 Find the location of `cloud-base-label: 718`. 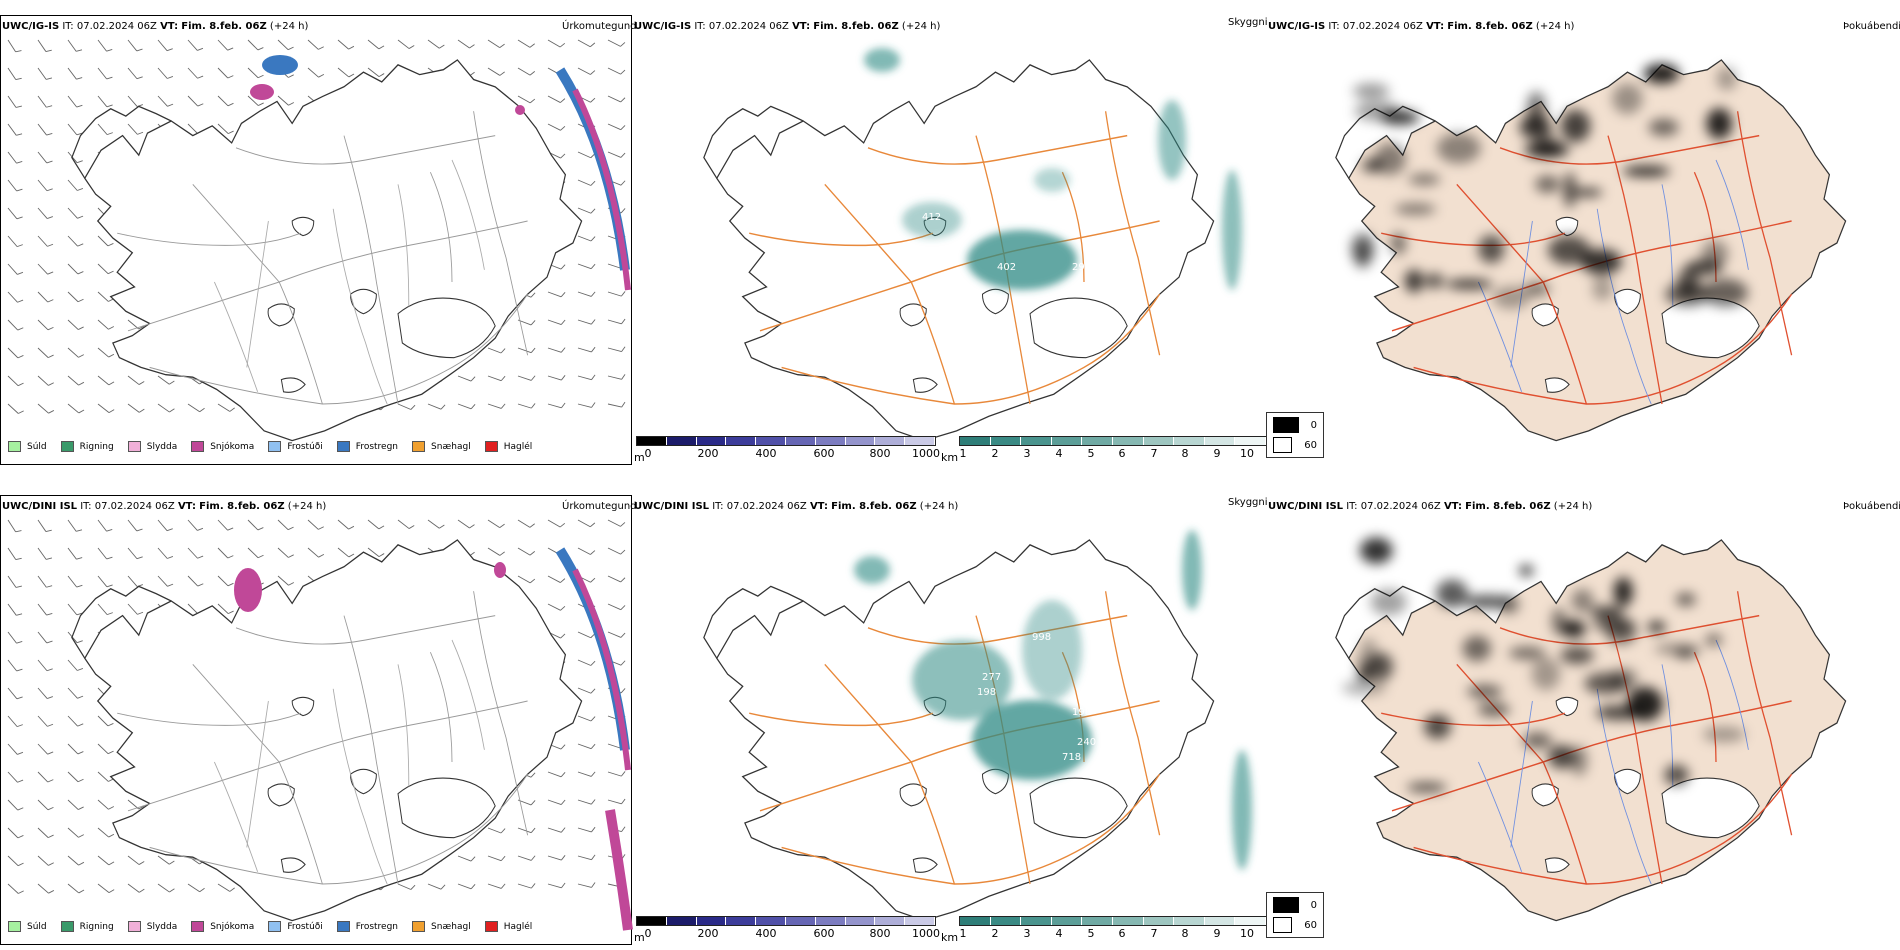

cloud-base-label: 718 is located at coordinates (1071, 757).